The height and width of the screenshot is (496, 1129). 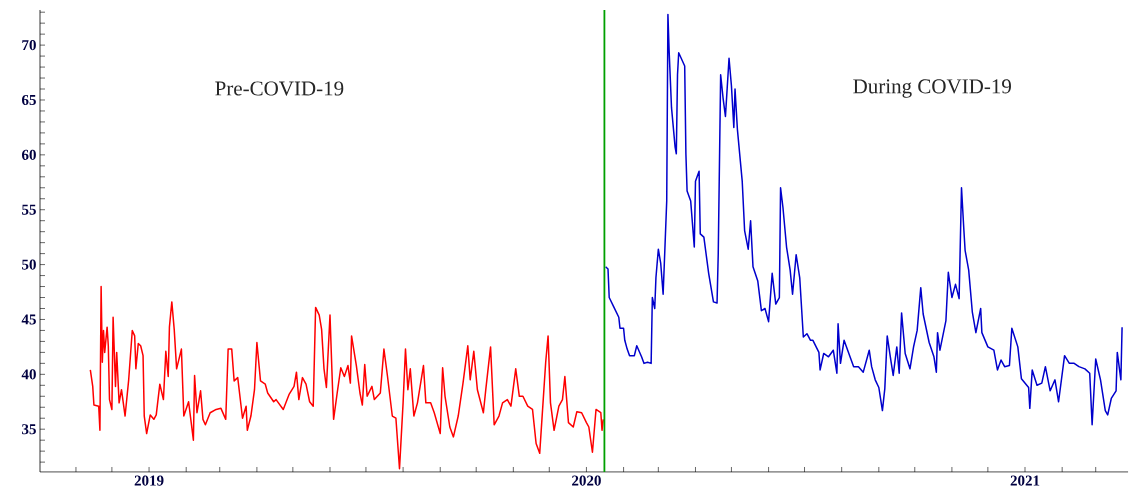 What do you see at coordinates (28, 100) in the screenshot?
I see `y-tick-label: 65` at bounding box center [28, 100].